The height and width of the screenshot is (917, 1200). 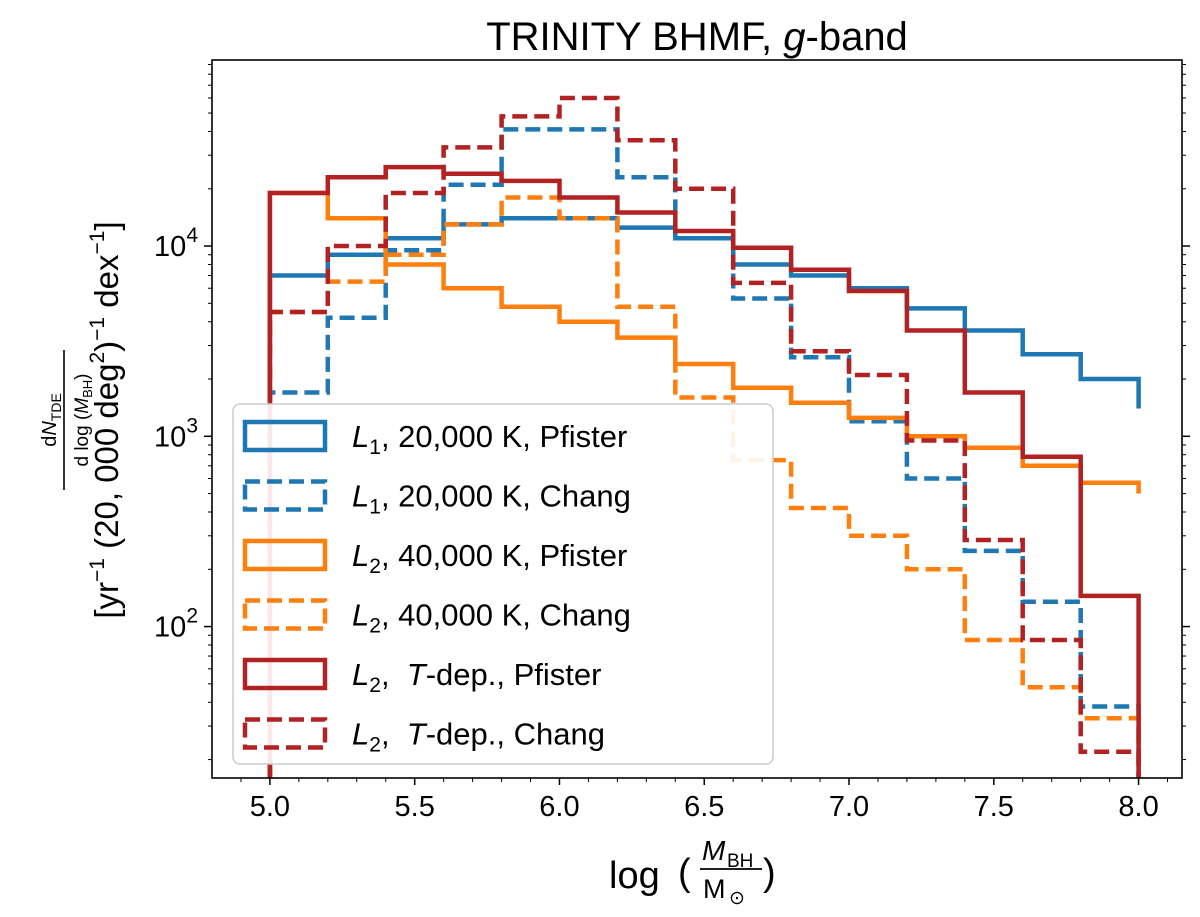 I want to click on x-tick-label: 8.0, so click(x=1138, y=807).